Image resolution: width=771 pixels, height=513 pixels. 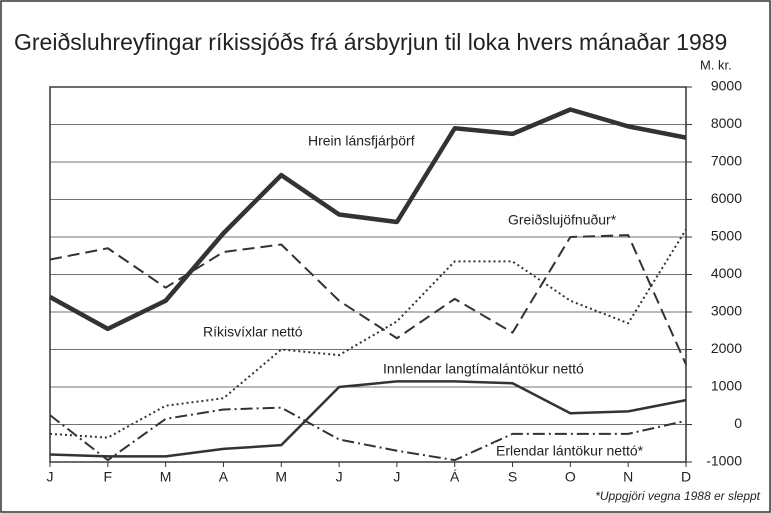 I want to click on x-tick-label: N, so click(x=628, y=477).